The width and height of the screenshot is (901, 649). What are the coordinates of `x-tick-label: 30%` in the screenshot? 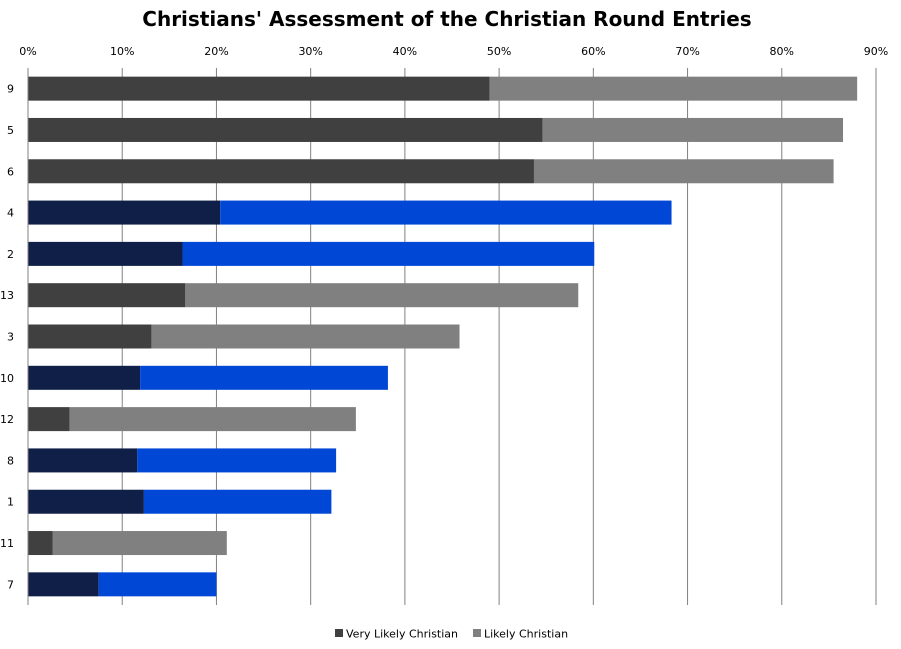 It's located at (310, 51).